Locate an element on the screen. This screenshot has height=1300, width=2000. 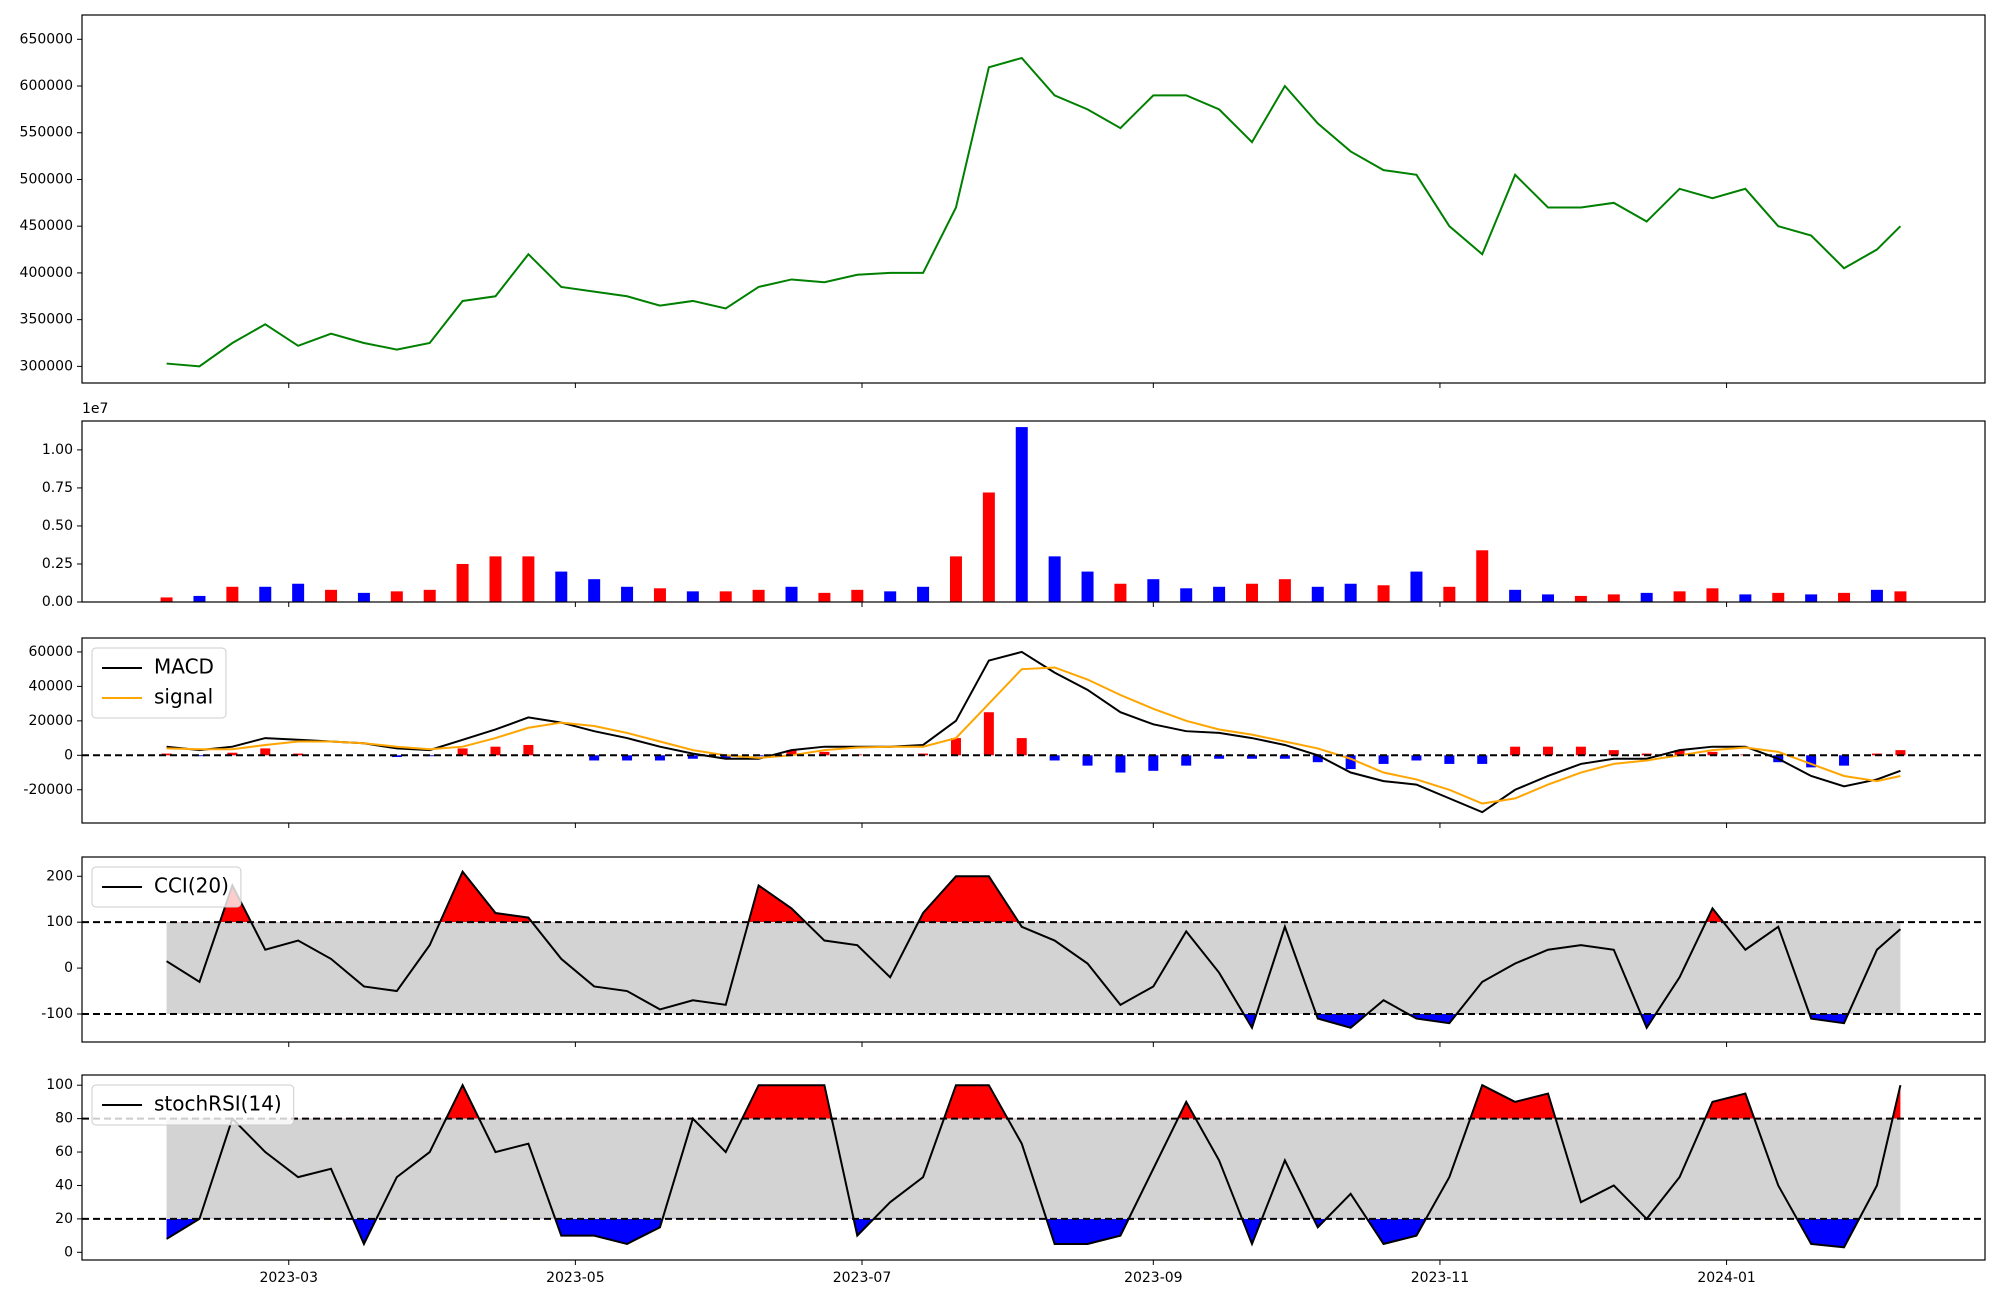
x-tick-label: 2024-01 is located at coordinates (1726, 1278).